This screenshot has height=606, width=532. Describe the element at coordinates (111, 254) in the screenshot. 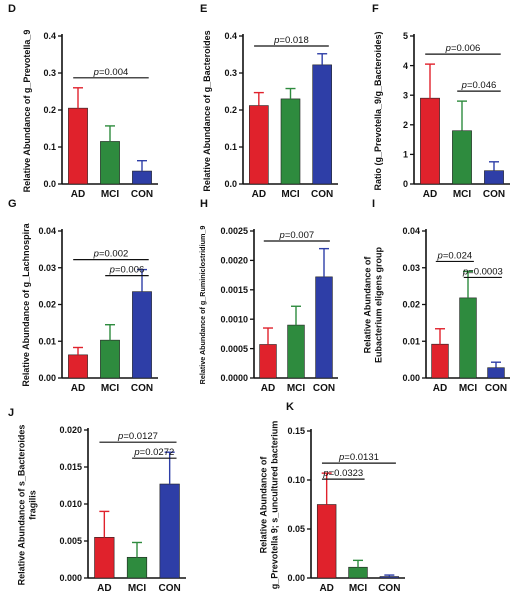

I see `p-value-label: p=0.002` at that location.